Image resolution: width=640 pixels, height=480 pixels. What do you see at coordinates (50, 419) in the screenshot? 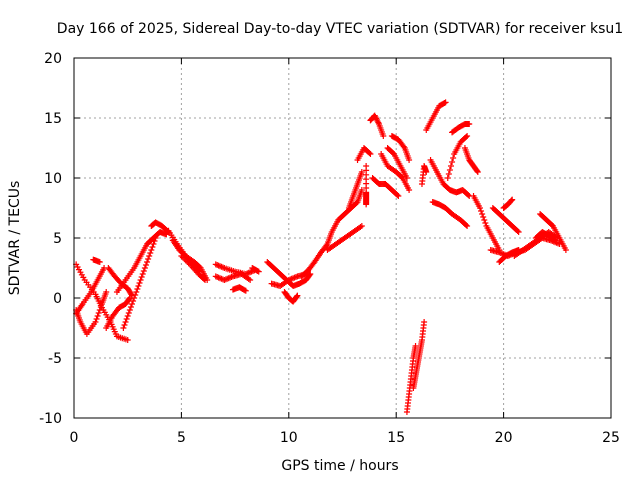
I see `y-tick-label: -10` at bounding box center [50, 419].